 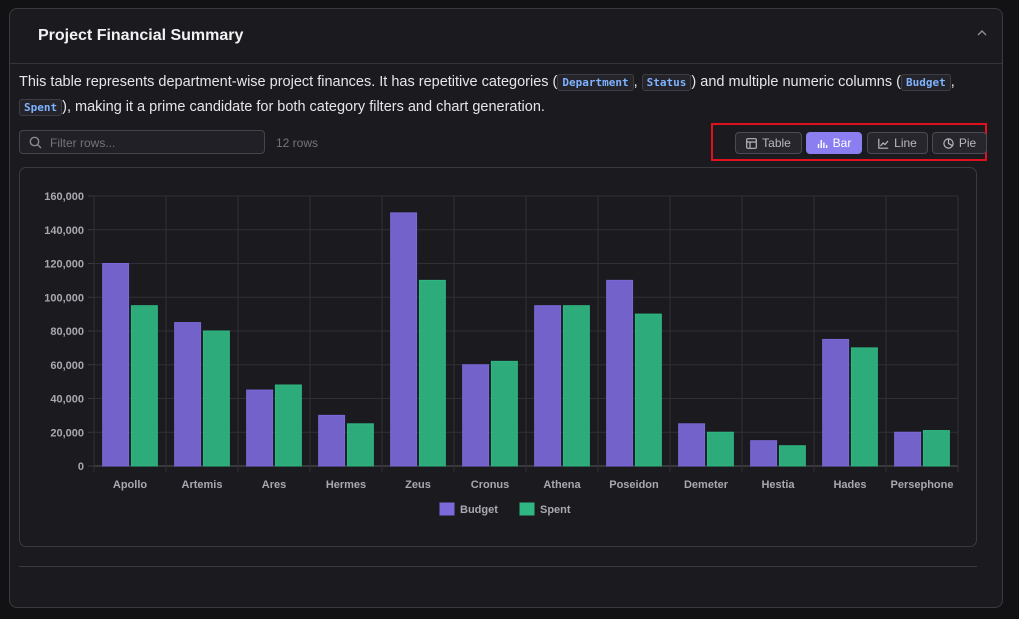 I want to click on y-tick-label: 80,000, so click(x=67, y=332).